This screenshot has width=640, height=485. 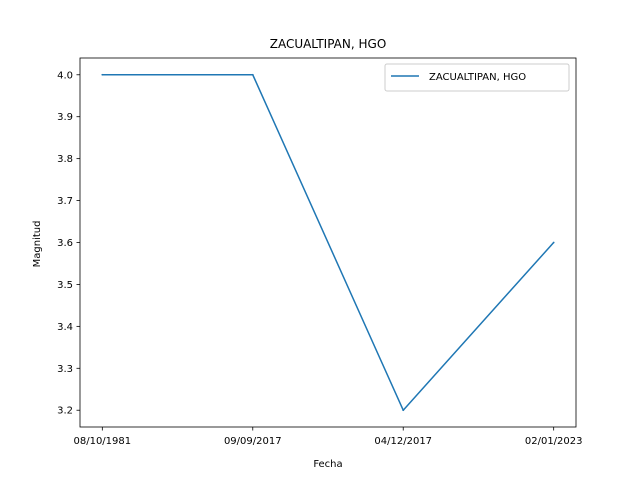 What do you see at coordinates (554, 441) in the screenshot?
I see `x-tick-label: 02/01/2023` at bounding box center [554, 441].